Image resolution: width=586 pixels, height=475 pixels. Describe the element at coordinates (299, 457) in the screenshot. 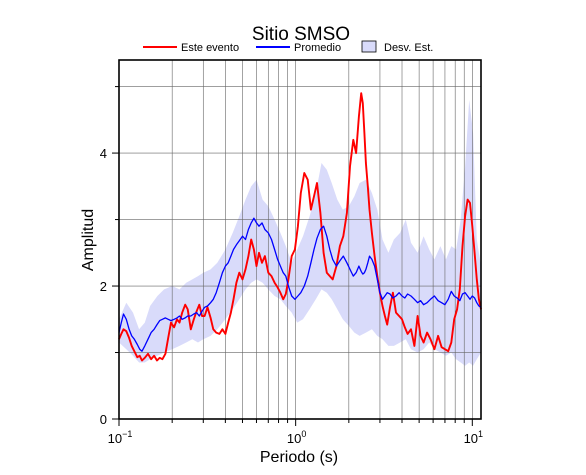

I see `x-axis-label: Periodo (s)` at that location.